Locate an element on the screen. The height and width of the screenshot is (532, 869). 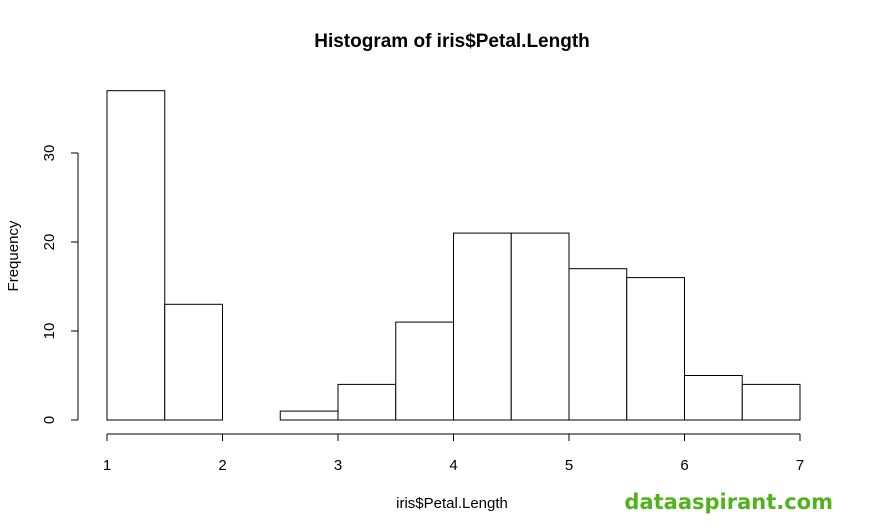
x-tick-label-5: 5 is located at coordinates (569, 465).